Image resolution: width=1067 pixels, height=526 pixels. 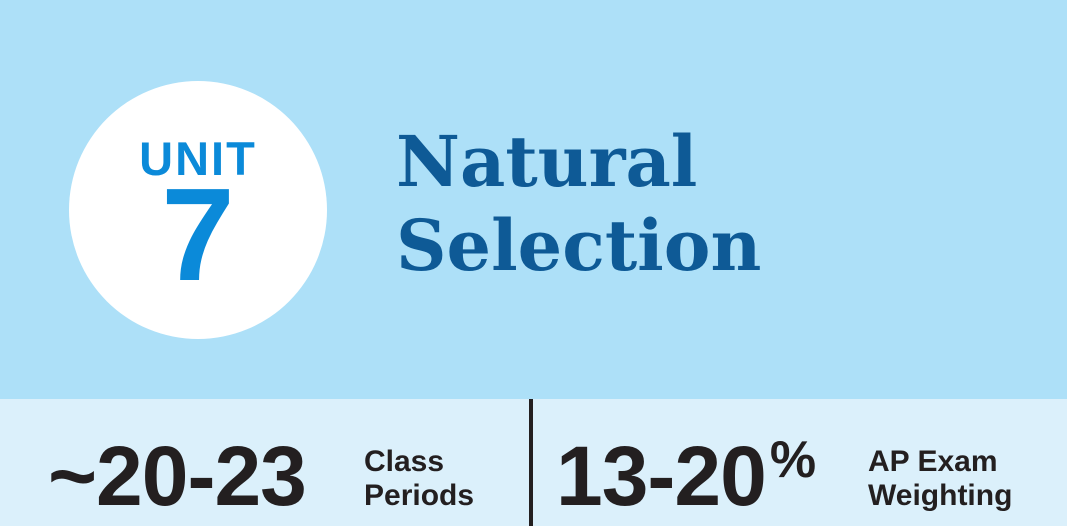 I want to click on unit-title-line1: Natural, so click(x=547, y=161).